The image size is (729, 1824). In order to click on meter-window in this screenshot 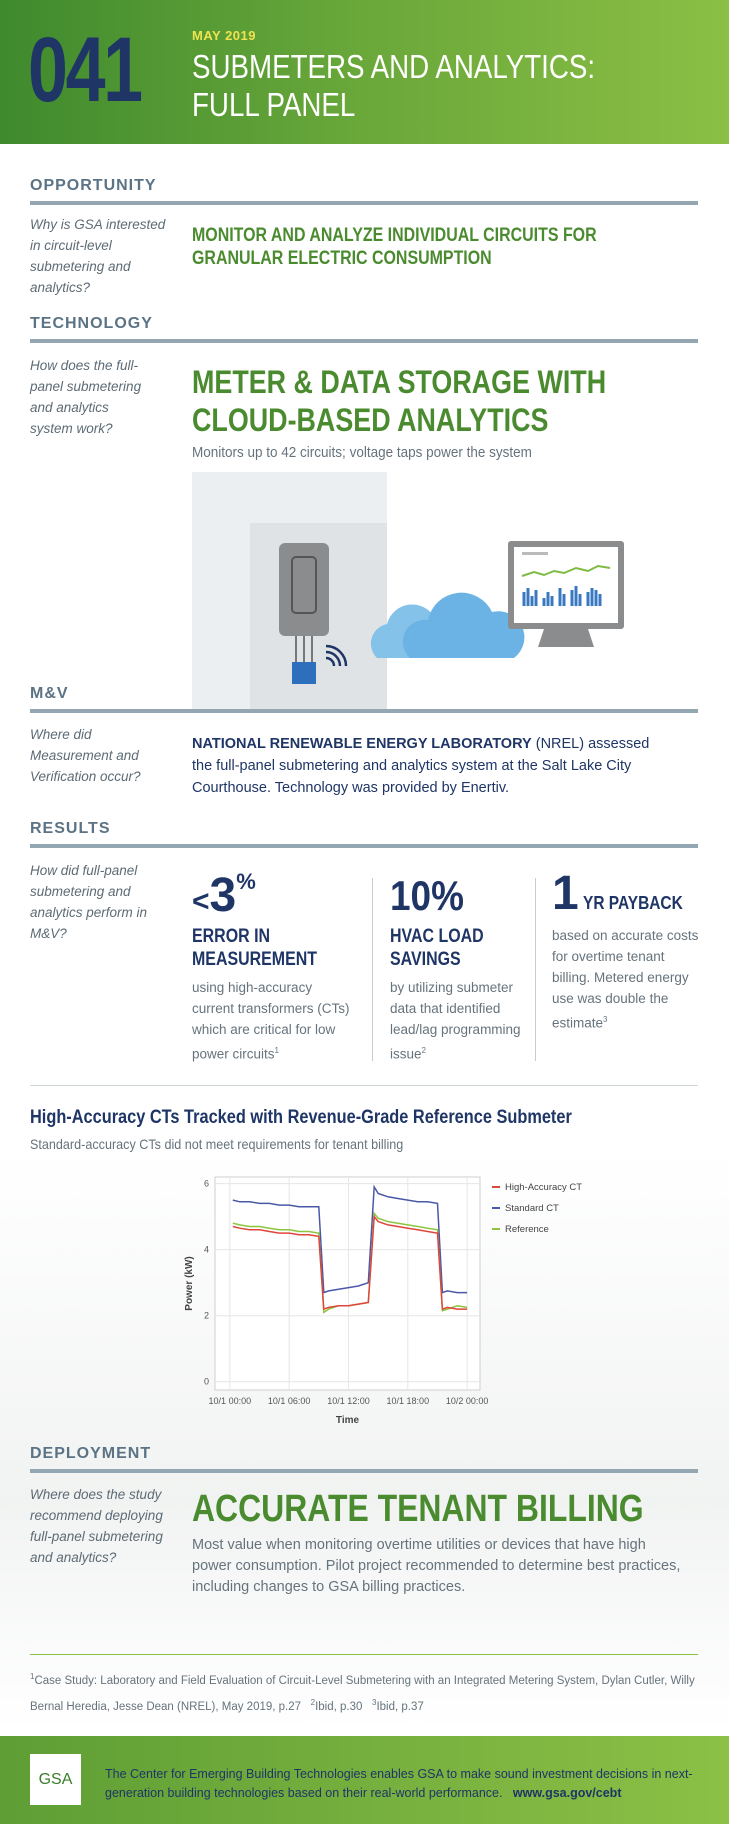, I will do `click(304, 585)`.